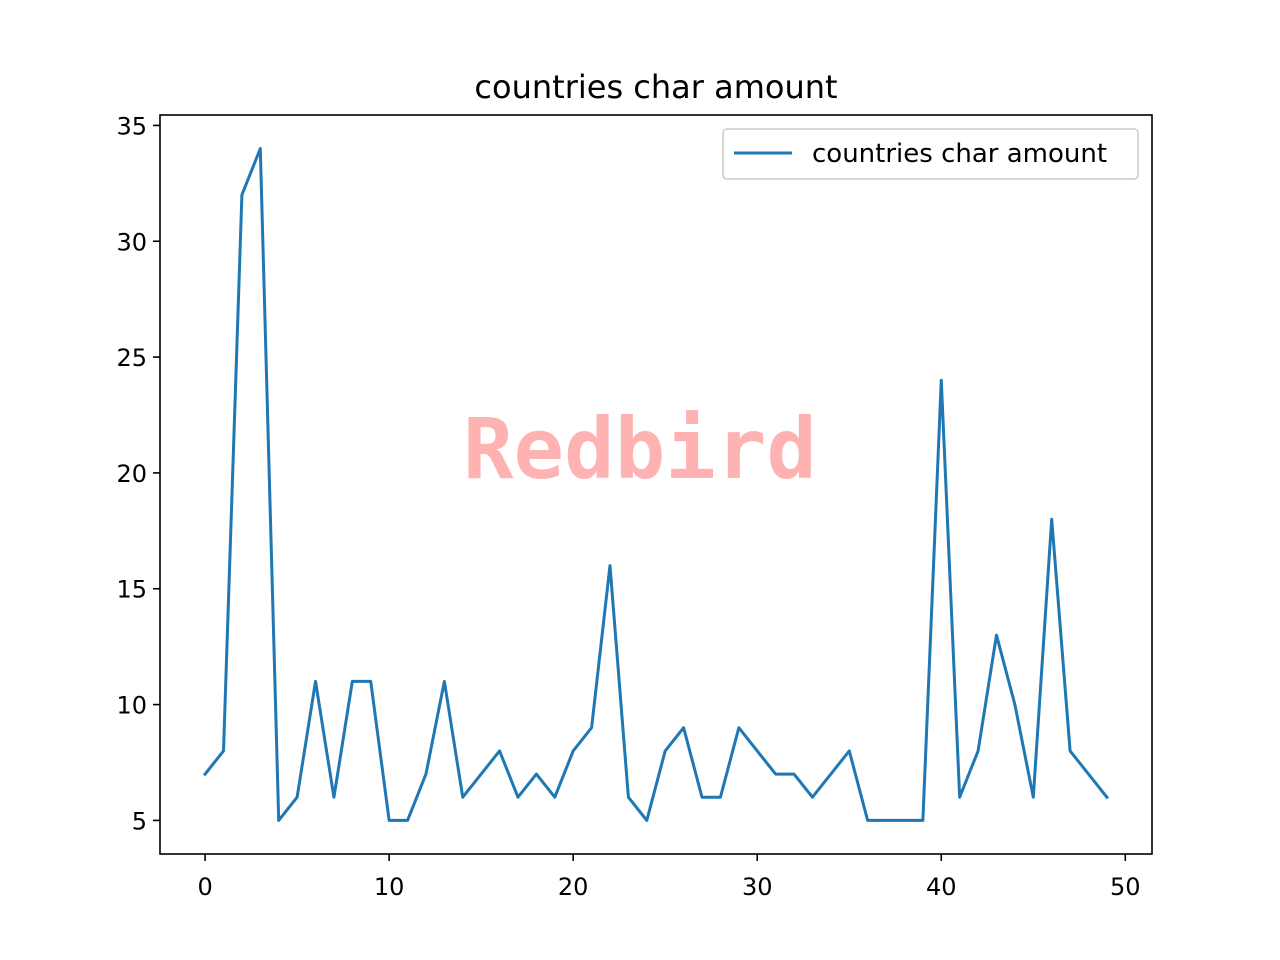 The width and height of the screenshot is (1280, 960). Describe the element at coordinates (757, 887) in the screenshot. I see `x-tick-label: 30` at that location.